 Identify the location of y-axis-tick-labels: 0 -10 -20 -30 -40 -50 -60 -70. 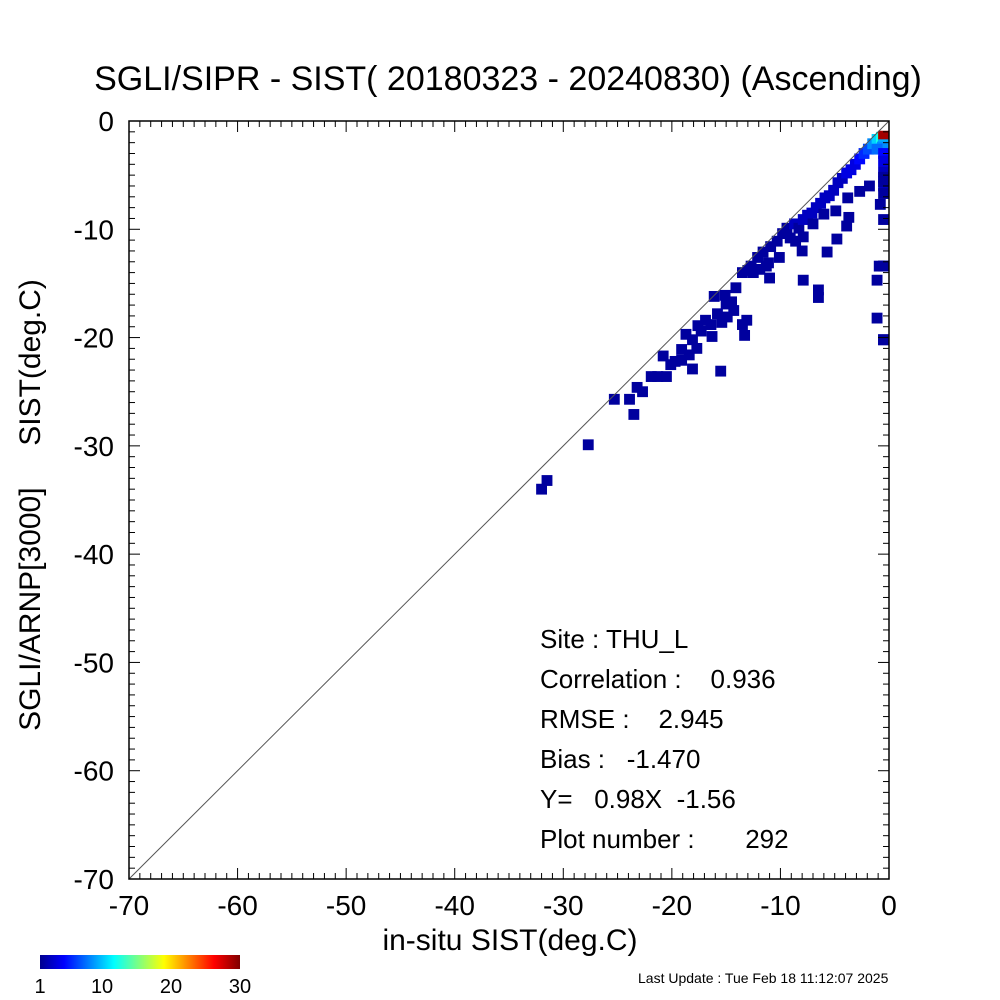
(94, 500).